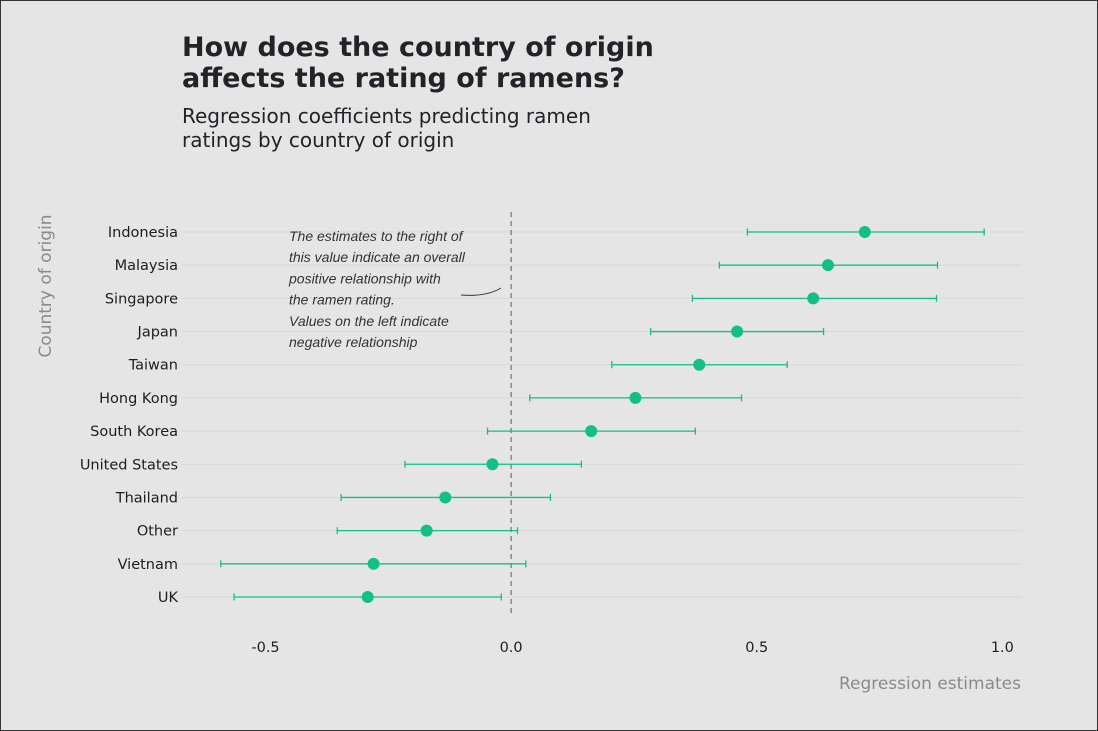  What do you see at coordinates (153, 366) in the screenshot?
I see `y-tick-label: Taiwan` at bounding box center [153, 366].